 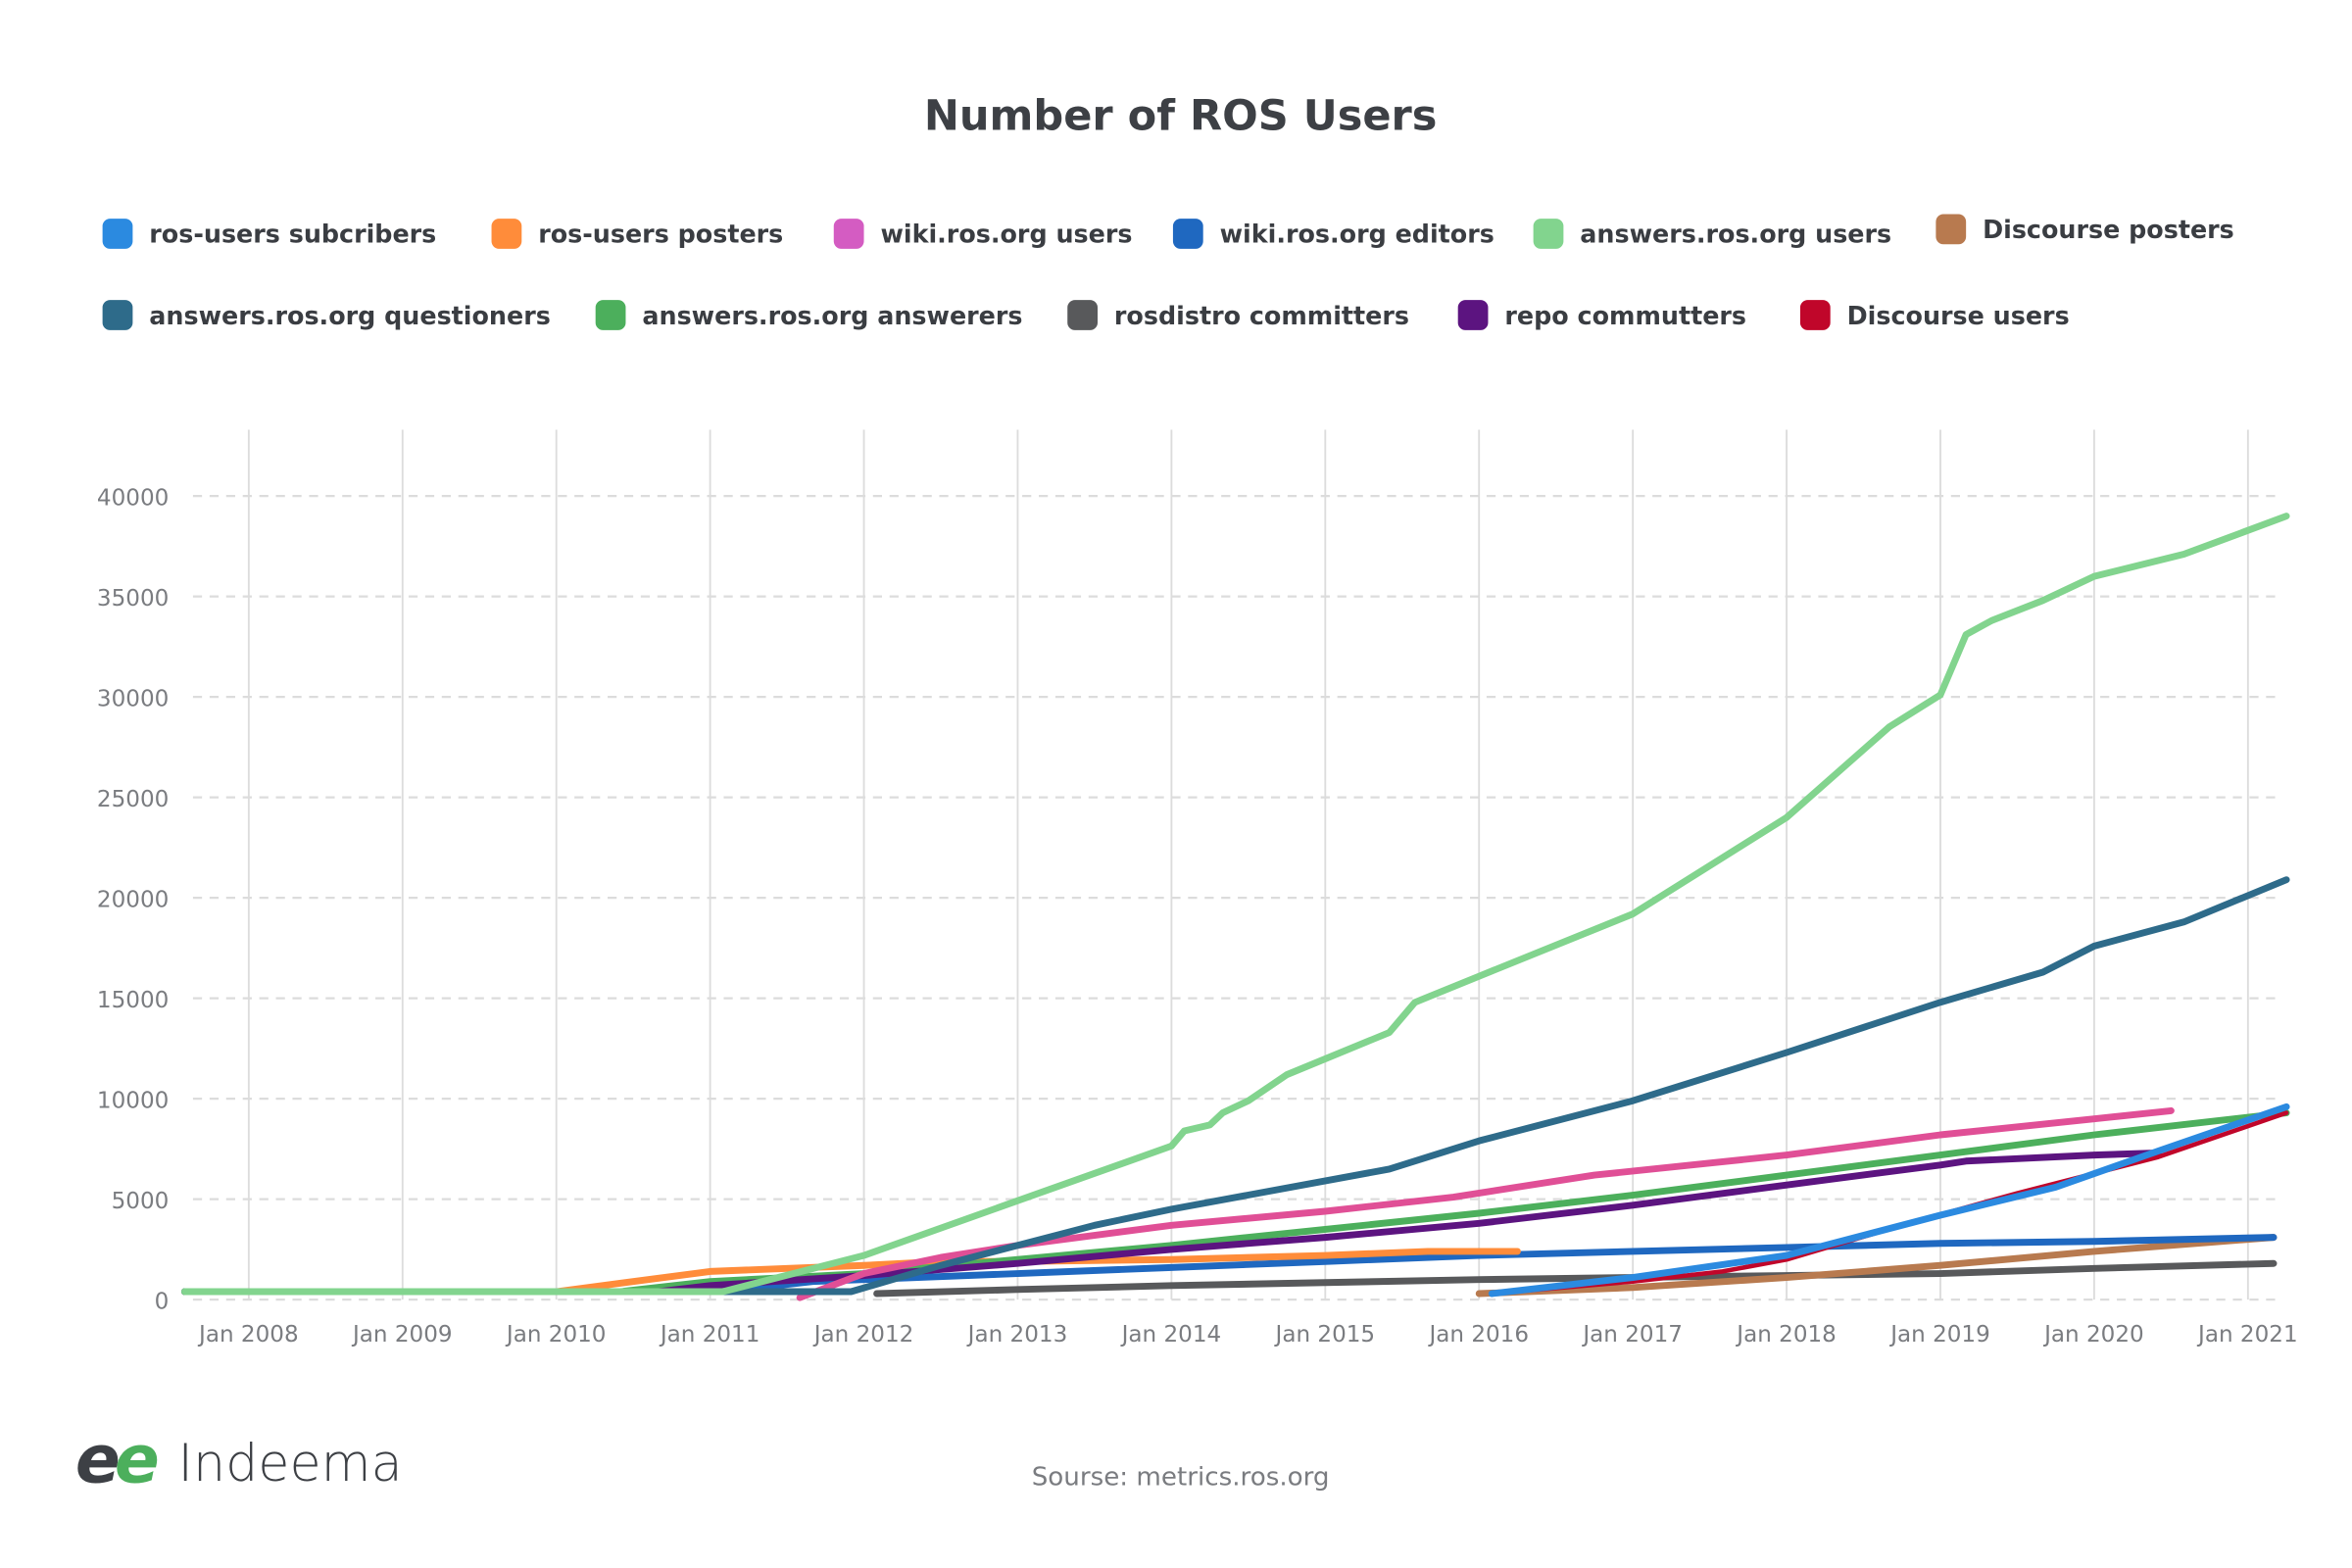 What do you see at coordinates (133, 498) in the screenshot?
I see `y-tick-label: 40000` at bounding box center [133, 498].